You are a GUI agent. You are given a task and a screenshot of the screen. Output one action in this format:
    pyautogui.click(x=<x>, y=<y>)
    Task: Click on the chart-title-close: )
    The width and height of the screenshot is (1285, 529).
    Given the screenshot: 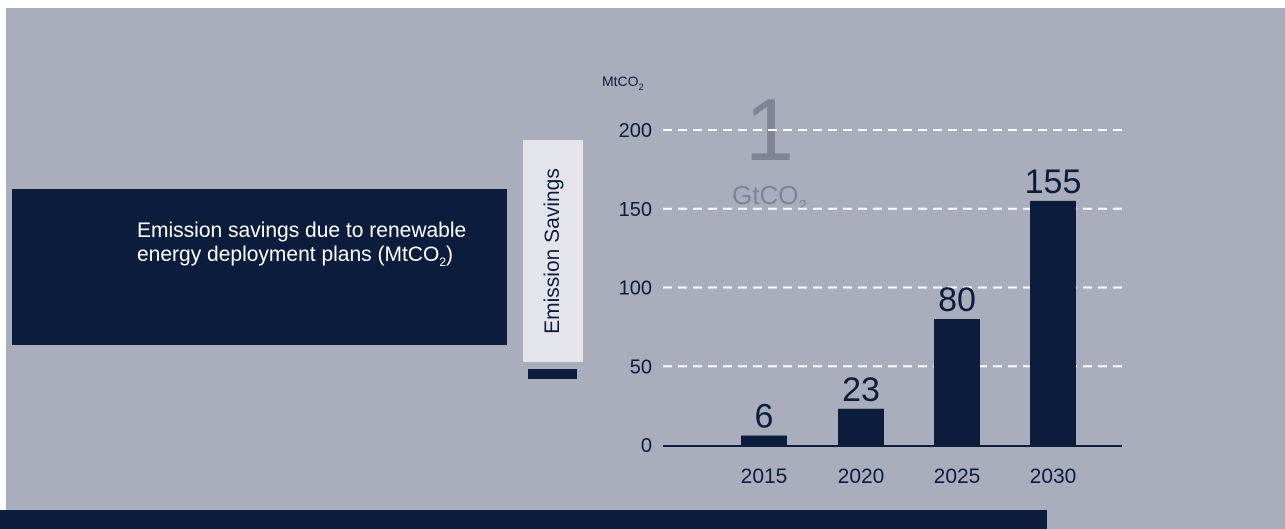 What is the action you would take?
    pyautogui.click(x=449, y=254)
    